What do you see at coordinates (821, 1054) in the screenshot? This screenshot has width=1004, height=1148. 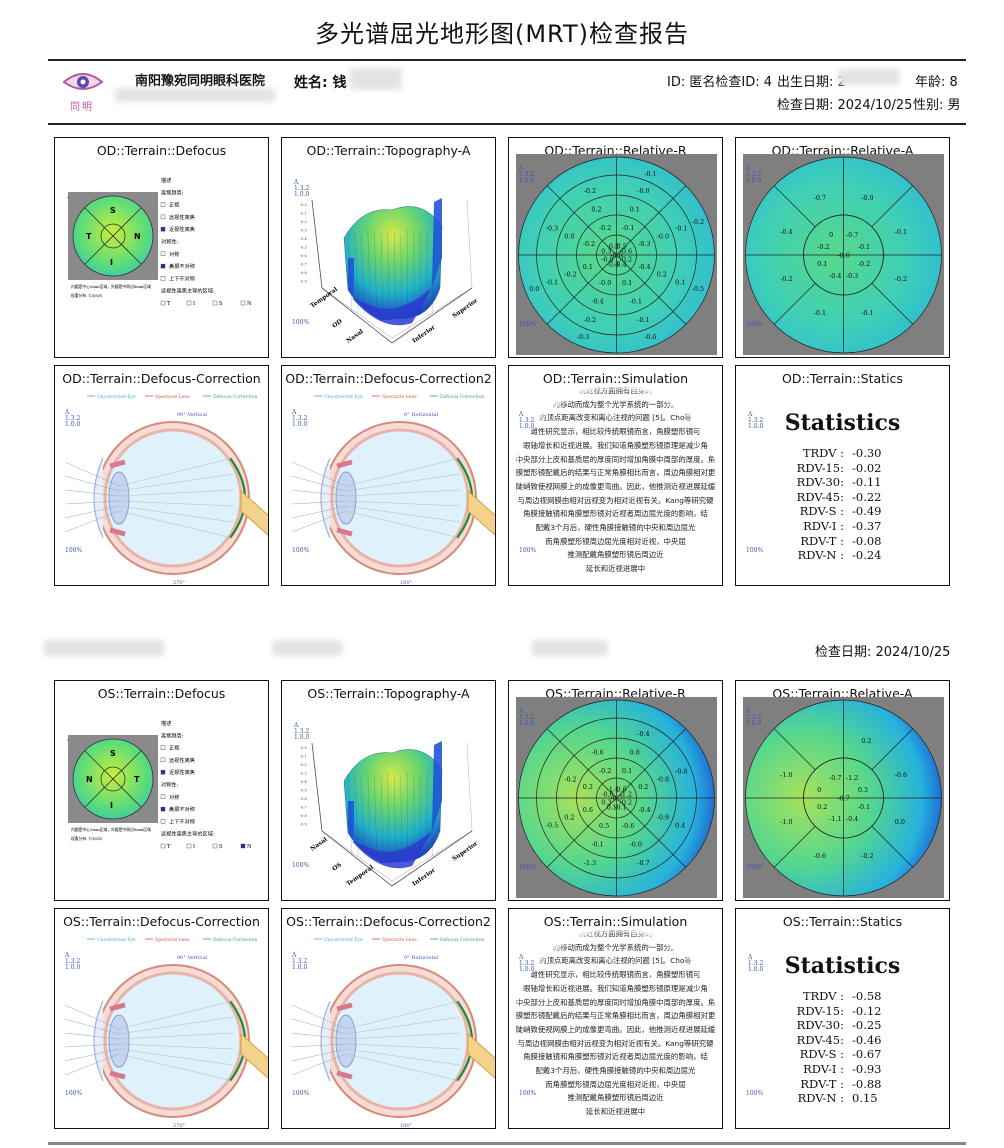 I see `statistic-key: RDV-S :` at bounding box center [821, 1054].